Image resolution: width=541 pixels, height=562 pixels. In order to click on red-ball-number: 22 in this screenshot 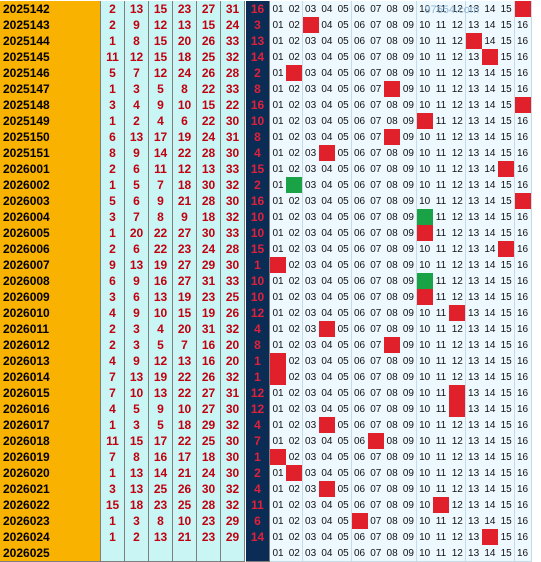, I will do `click(209, 89)`.